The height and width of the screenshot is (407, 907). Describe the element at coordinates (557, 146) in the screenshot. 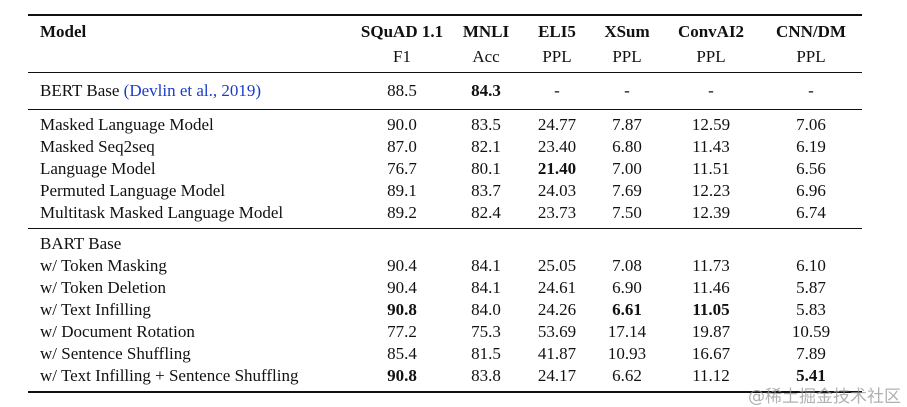

I see `value-cell: 23.40` at that location.